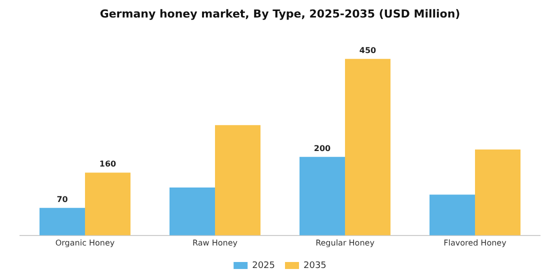 The height and width of the screenshot is (280, 560). Describe the element at coordinates (345, 243) in the screenshot. I see `x-tick-label: Regular Honey` at that location.